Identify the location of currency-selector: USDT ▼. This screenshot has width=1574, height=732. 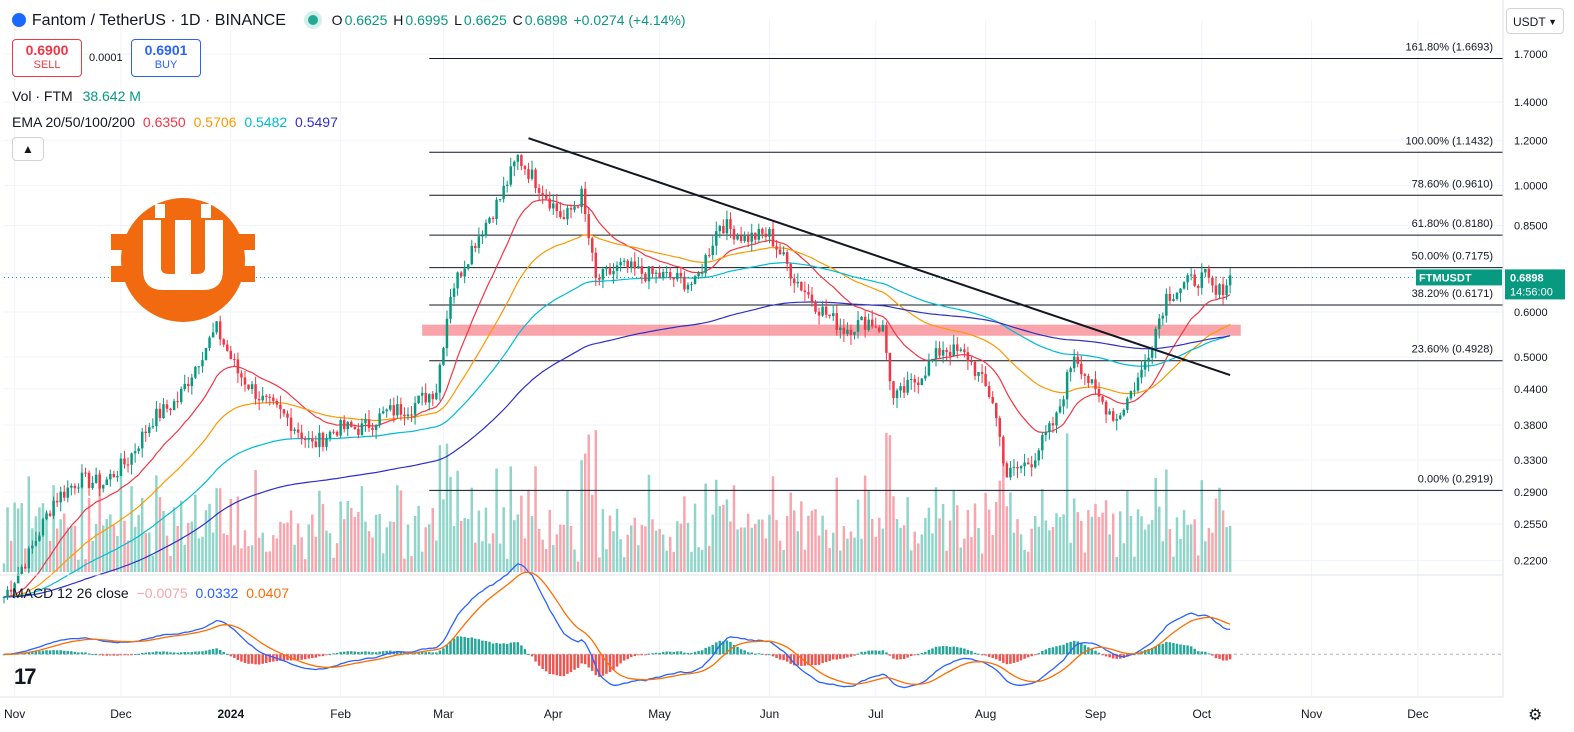
(1535, 21).